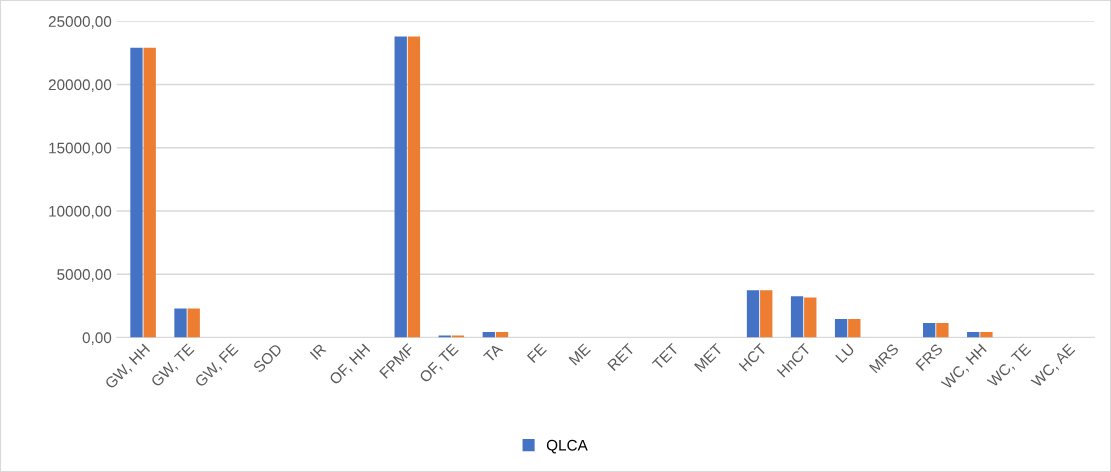 The width and height of the screenshot is (1111, 472). Describe the element at coordinates (579, 354) in the screenshot. I see `x-tick-label: ME` at that location.